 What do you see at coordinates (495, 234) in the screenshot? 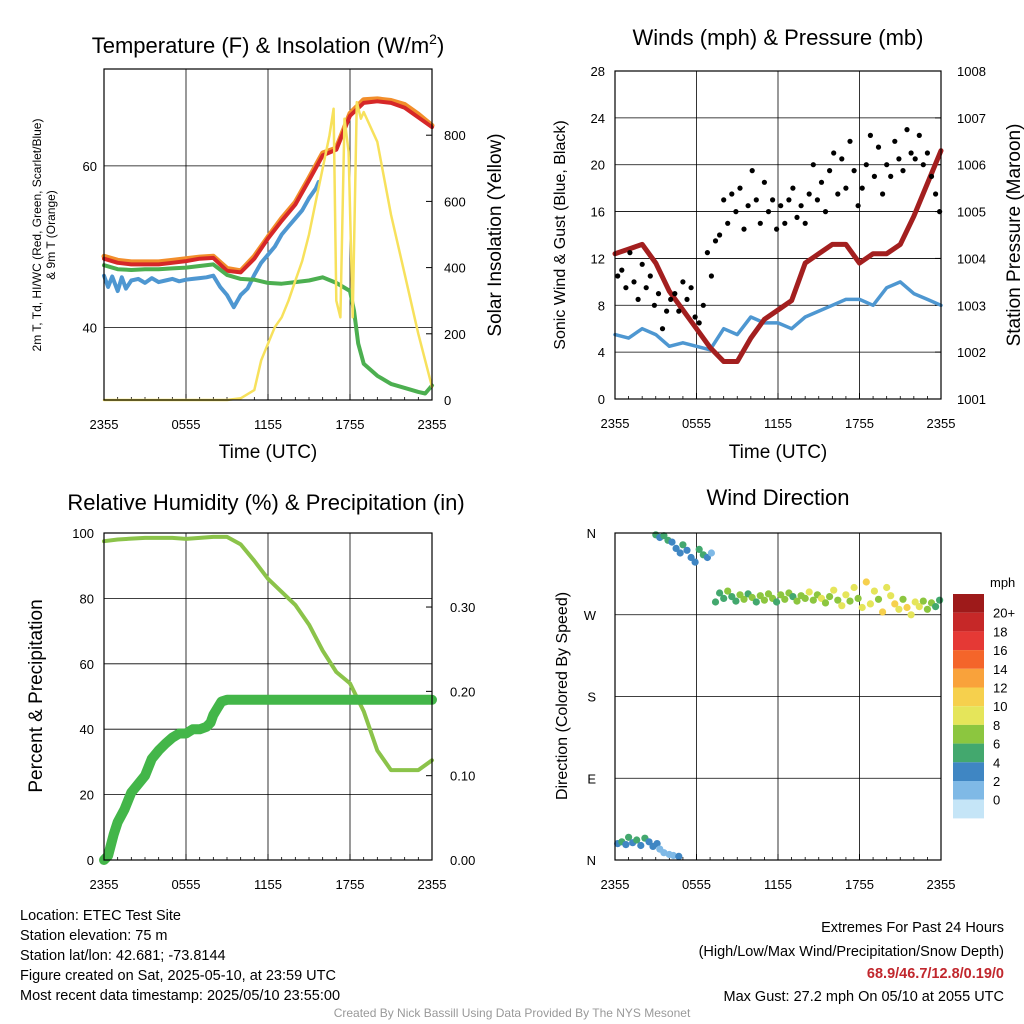
I see `temp-ylabel-right: Solar Insolation (Yellow)` at bounding box center [495, 234].